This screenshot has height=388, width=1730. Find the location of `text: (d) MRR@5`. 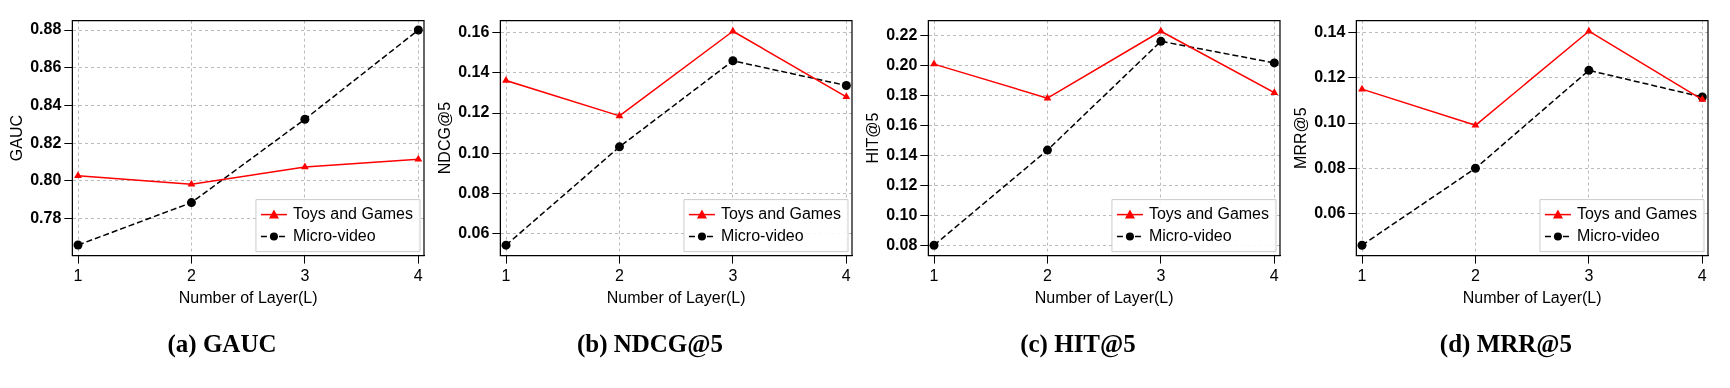

text: (d) MRR@5 is located at coordinates (1506, 344).